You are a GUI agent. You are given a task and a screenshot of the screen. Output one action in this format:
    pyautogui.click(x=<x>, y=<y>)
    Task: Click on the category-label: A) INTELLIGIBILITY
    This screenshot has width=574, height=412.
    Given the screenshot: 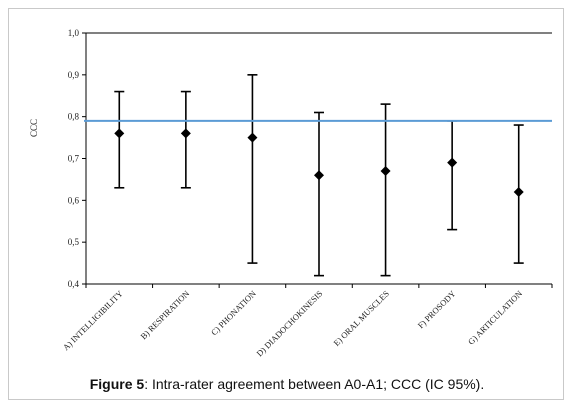 What is the action you would take?
    pyautogui.click(x=93, y=320)
    